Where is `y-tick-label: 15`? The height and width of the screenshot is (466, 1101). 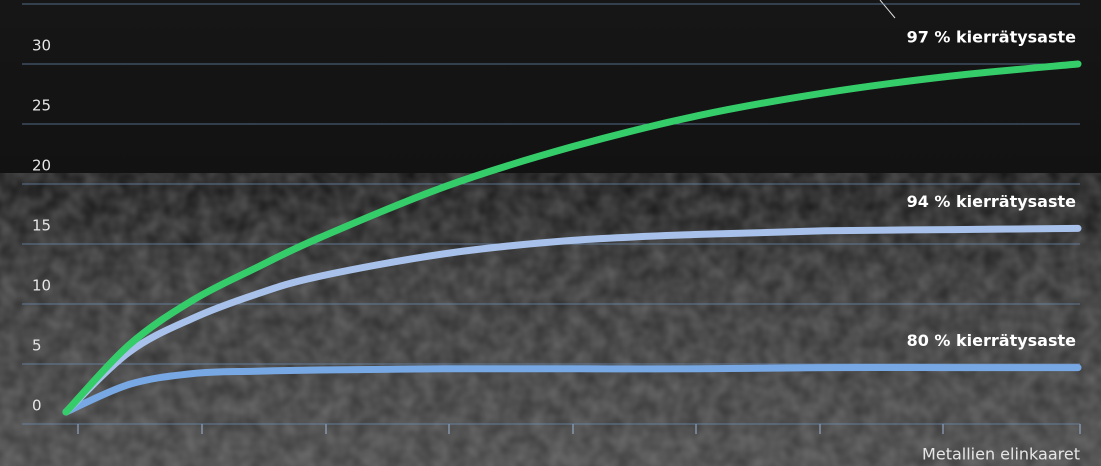
y-tick-label: 15 is located at coordinates (41, 226).